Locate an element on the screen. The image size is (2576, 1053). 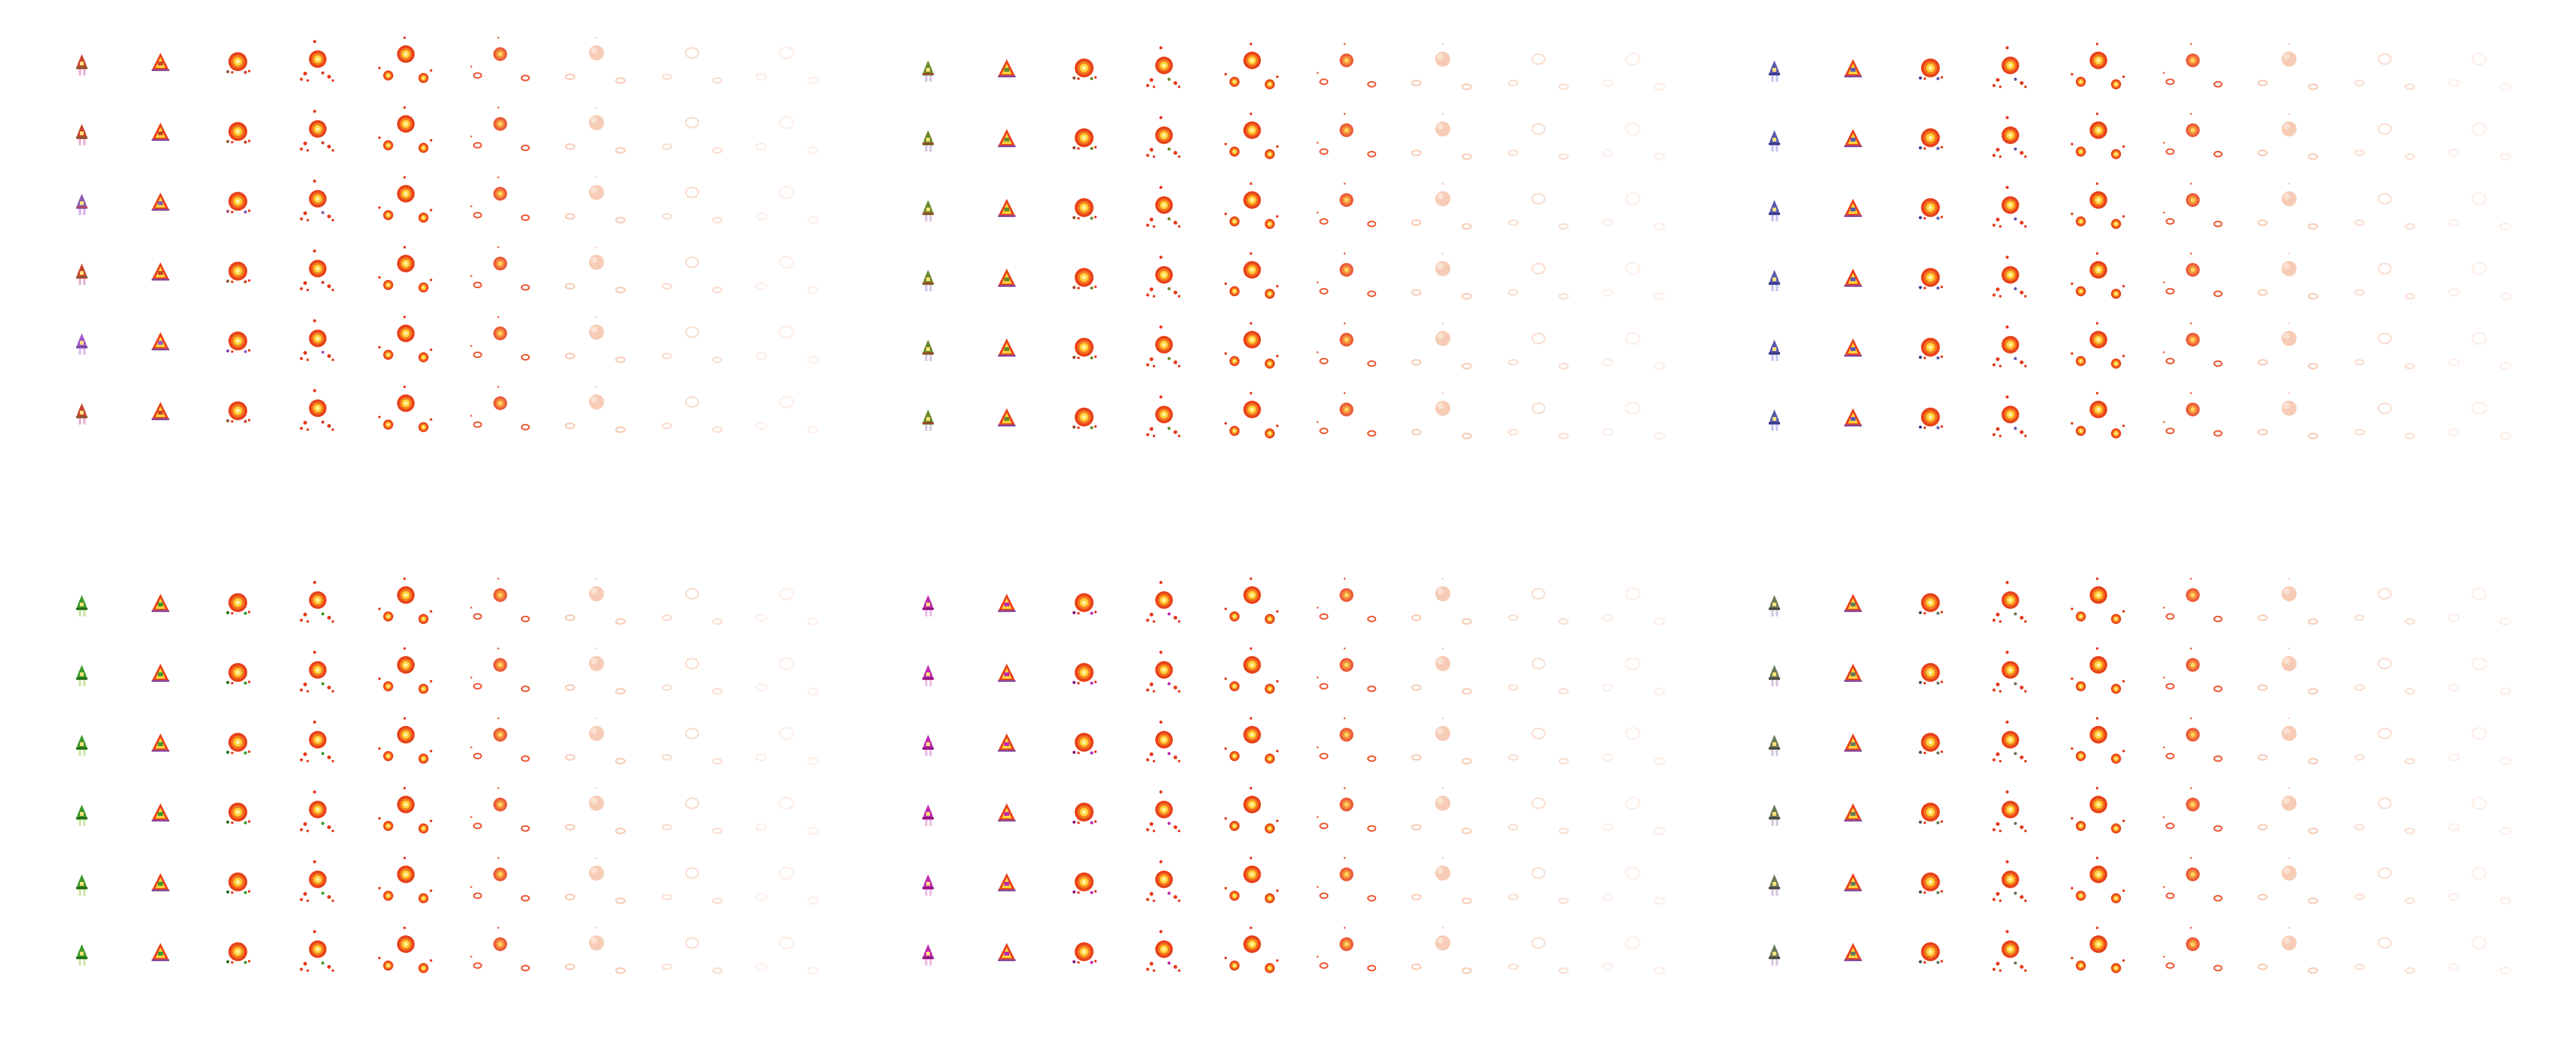
frame-ship is located at coordinates (1774, 280).